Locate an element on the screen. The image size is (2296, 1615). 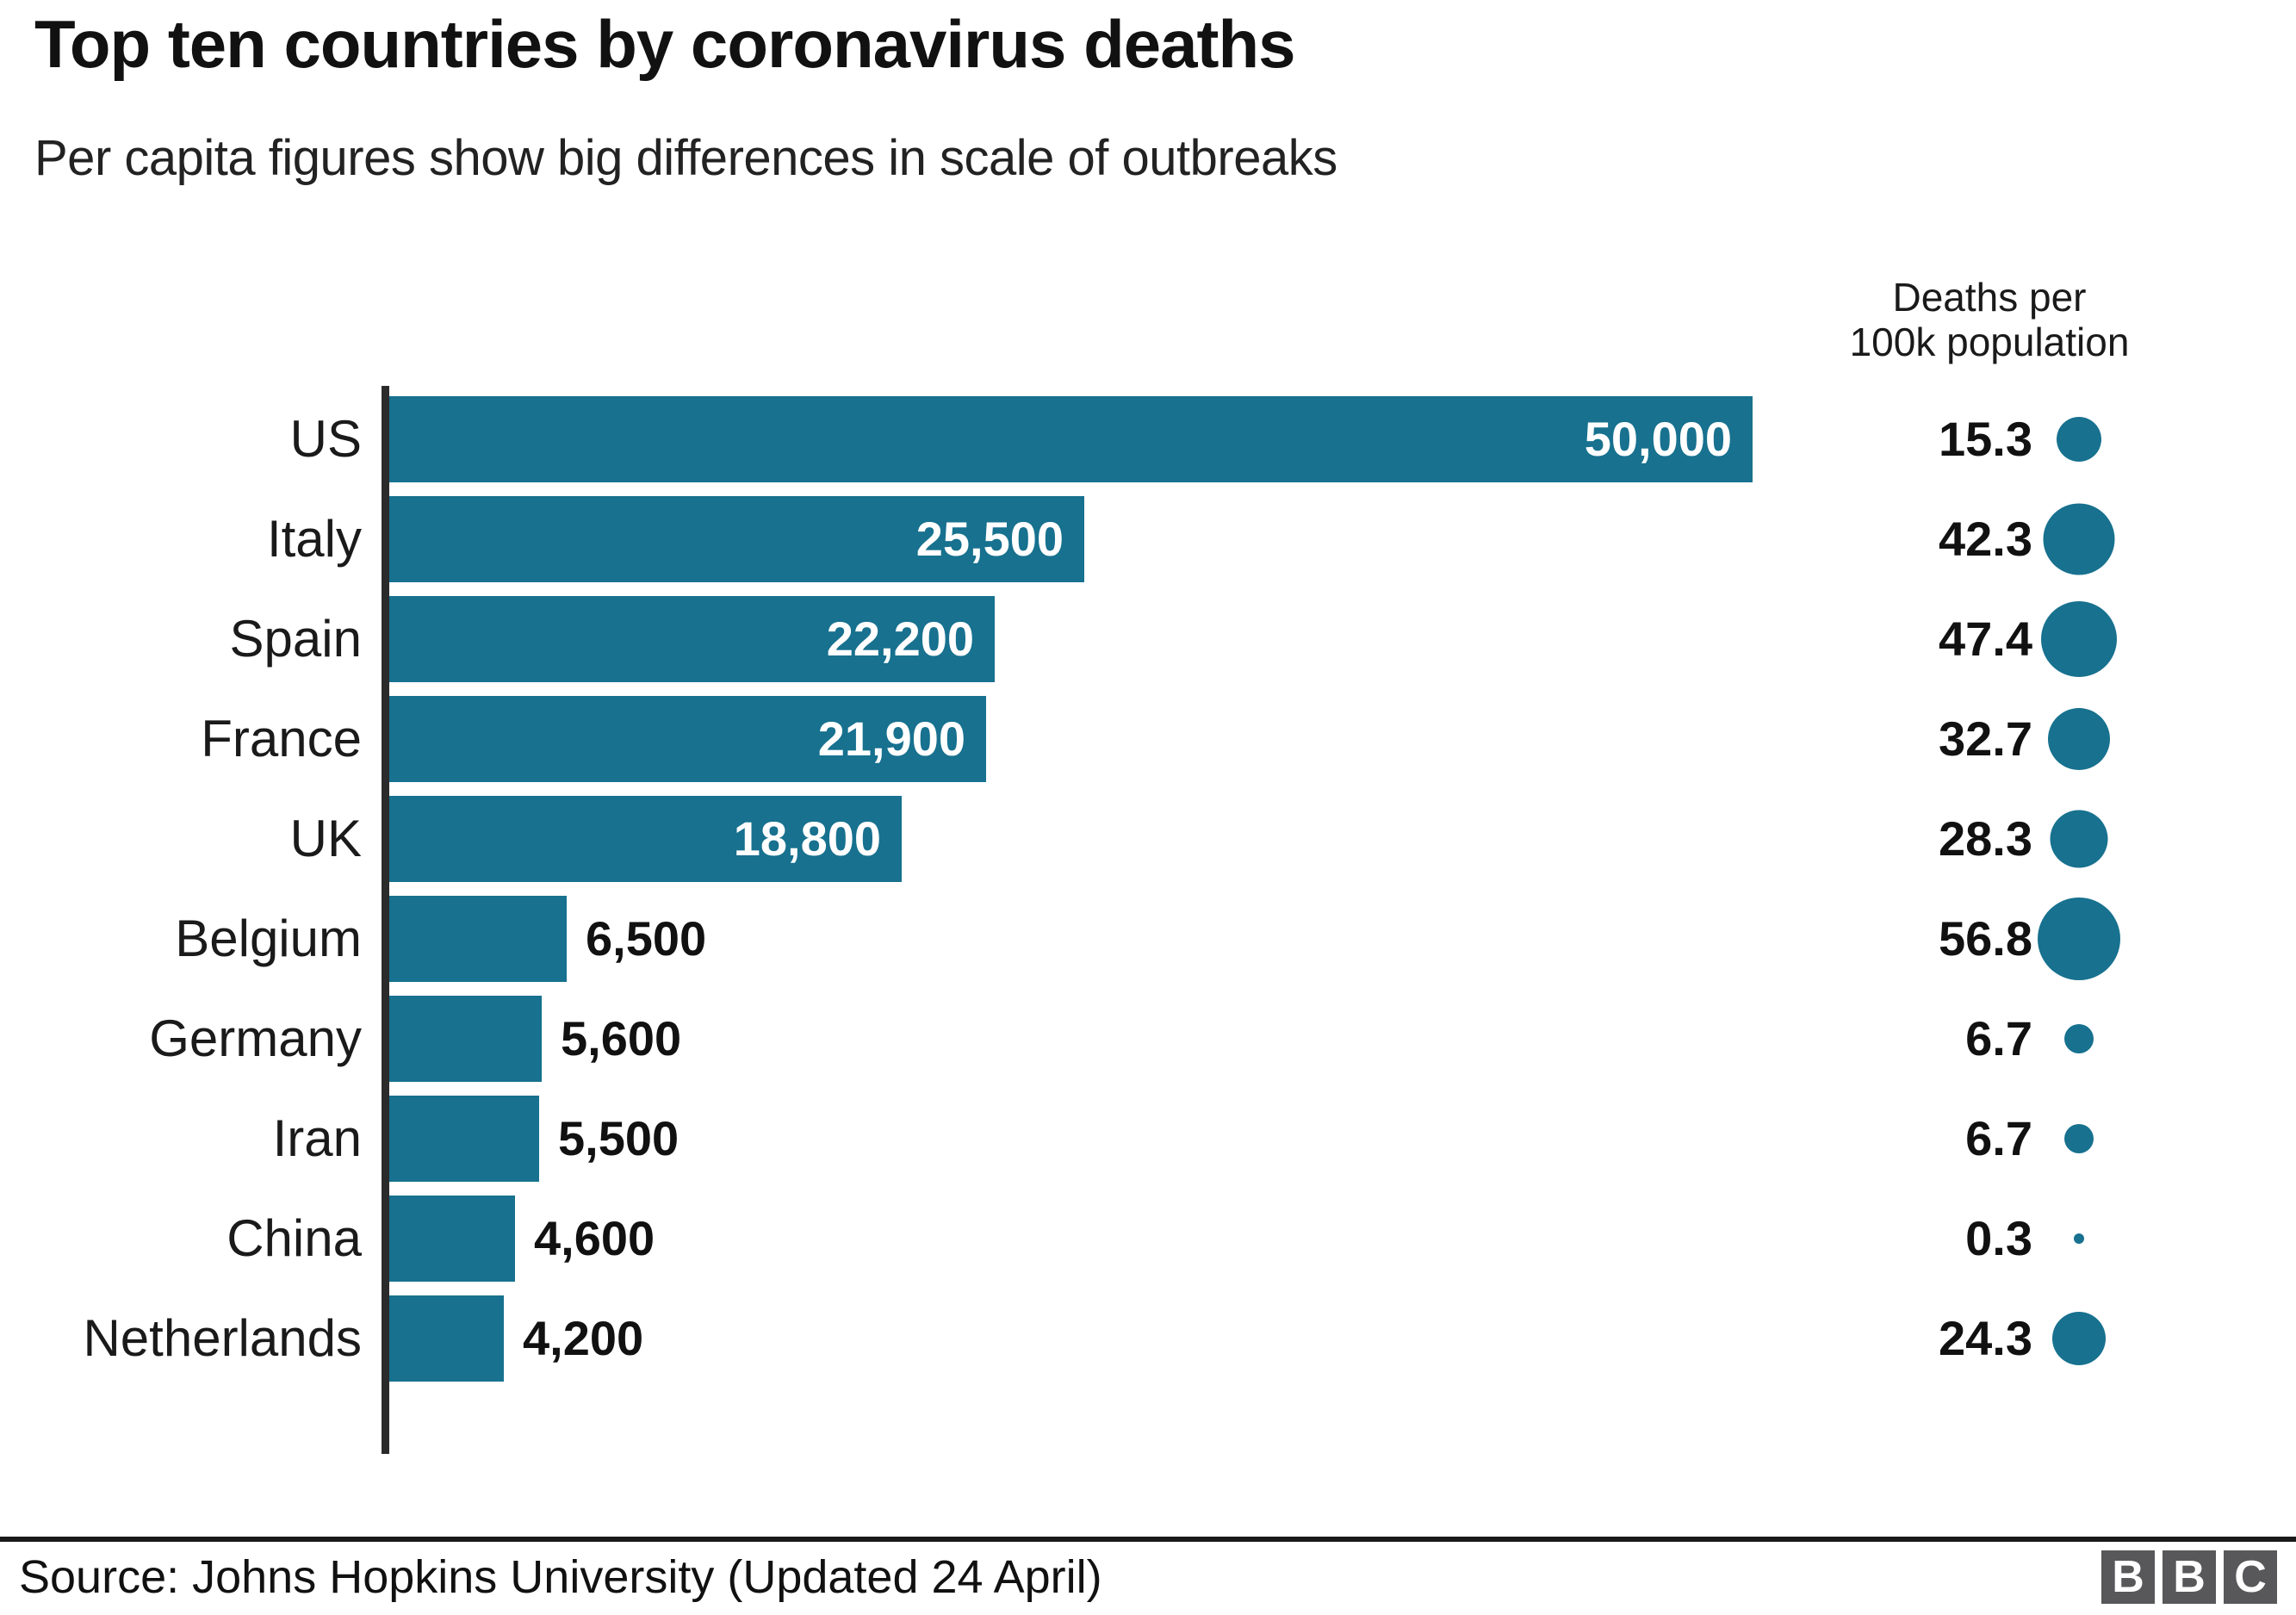
chart-row: Germany 5,600 6.7 is located at coordinates (1148, 1039).